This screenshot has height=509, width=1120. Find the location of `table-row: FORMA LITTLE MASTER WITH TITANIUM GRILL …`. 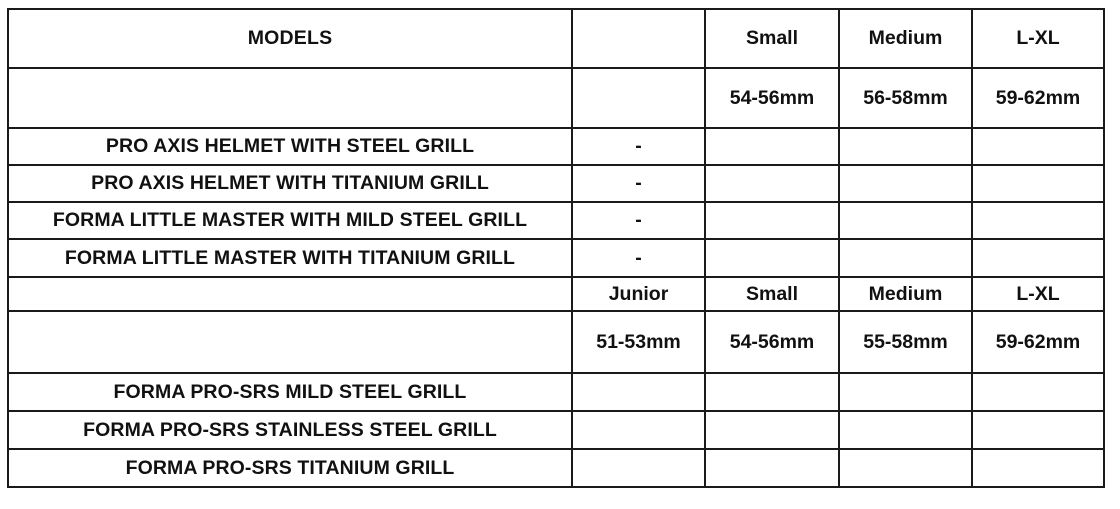

table-row: FORMA LITTLE MASTER WITH TITANIUM GRILL … is located at coordinates (556, 258).